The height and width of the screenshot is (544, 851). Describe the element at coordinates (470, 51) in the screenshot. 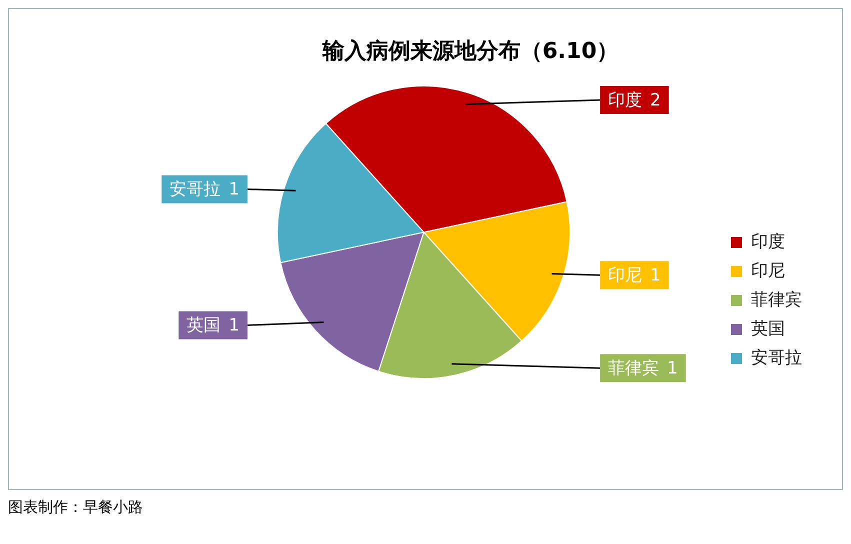

I see `chart-title: 输入病例来源地分布（6.10）` at that location.